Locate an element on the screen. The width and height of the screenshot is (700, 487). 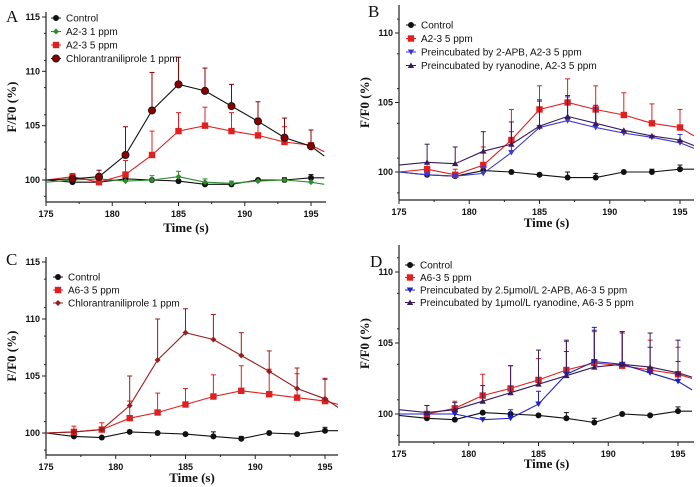
series-control is located at coordinates (545, 416).